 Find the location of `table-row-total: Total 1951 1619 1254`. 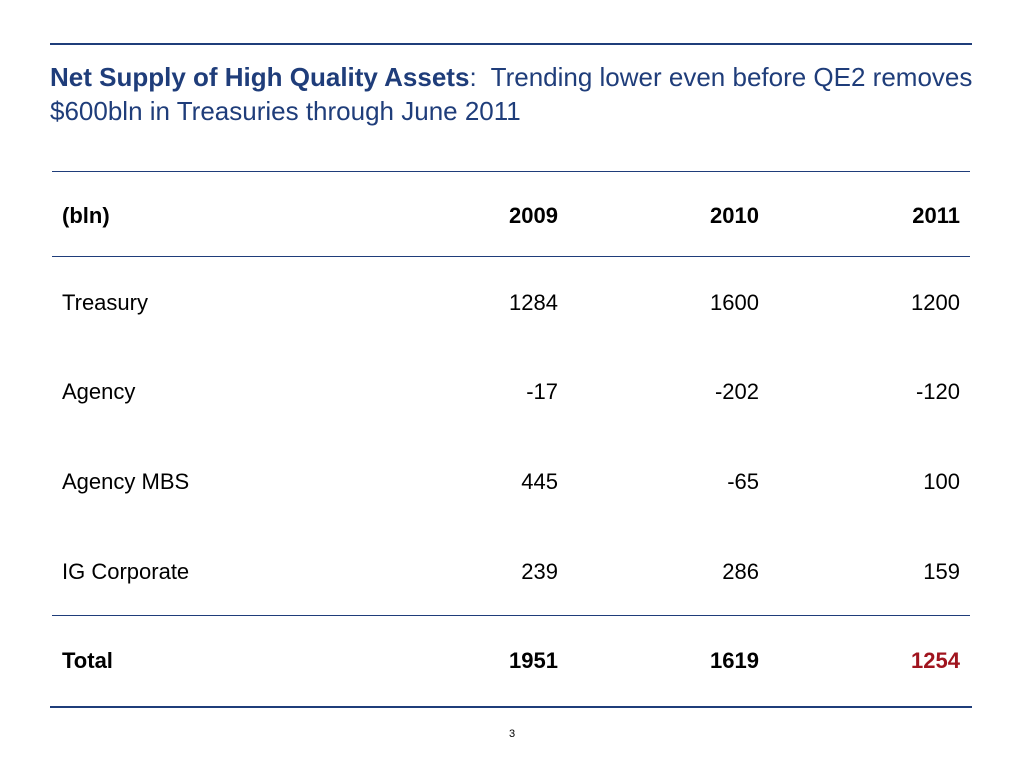

table-row-total: Total 1951 1619 1254 is located at coordinates (511, 661).